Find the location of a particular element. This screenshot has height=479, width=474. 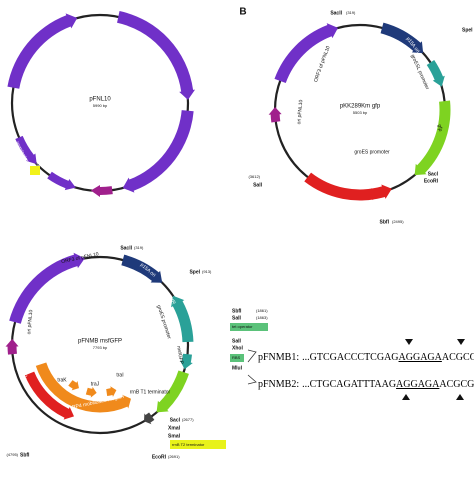

label: traJ is located at coordinates (95, 384).